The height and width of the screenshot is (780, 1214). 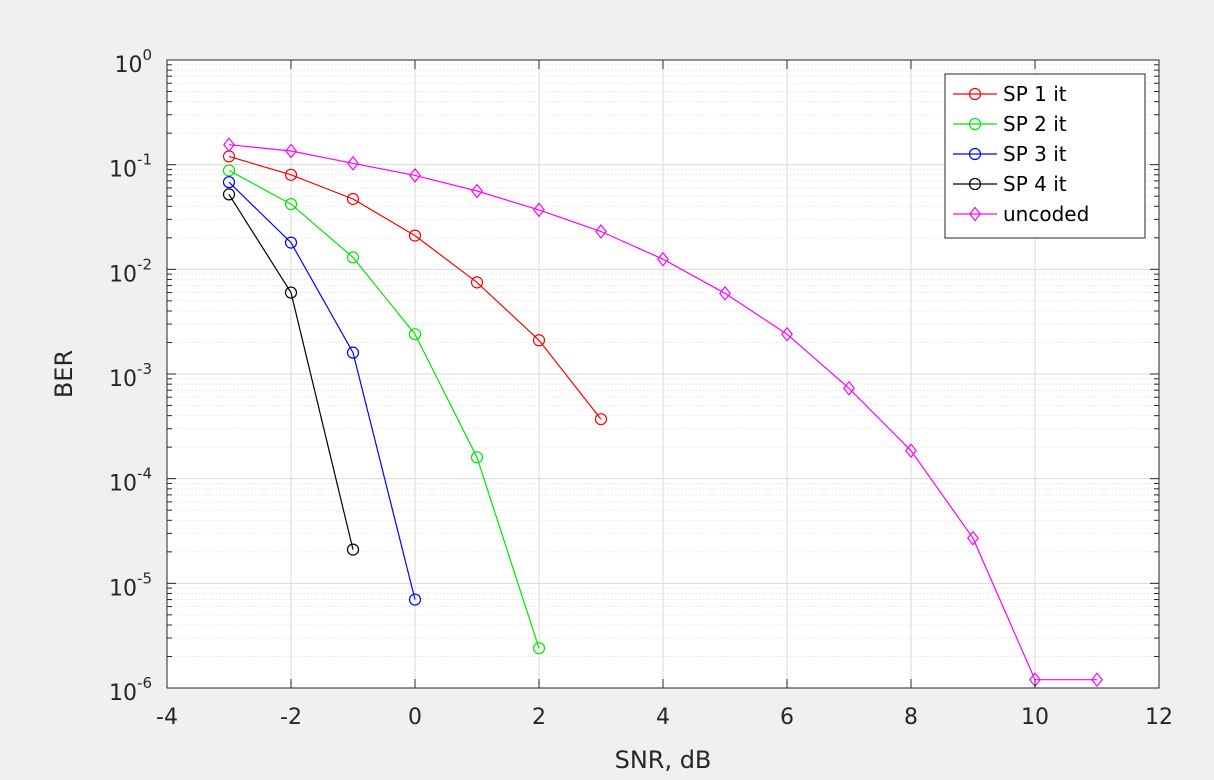 What do you see at coordinates (130, 271) in the screenshot?
I see `y-tick-label: 10⁻²` at bounding box center [130, 271].